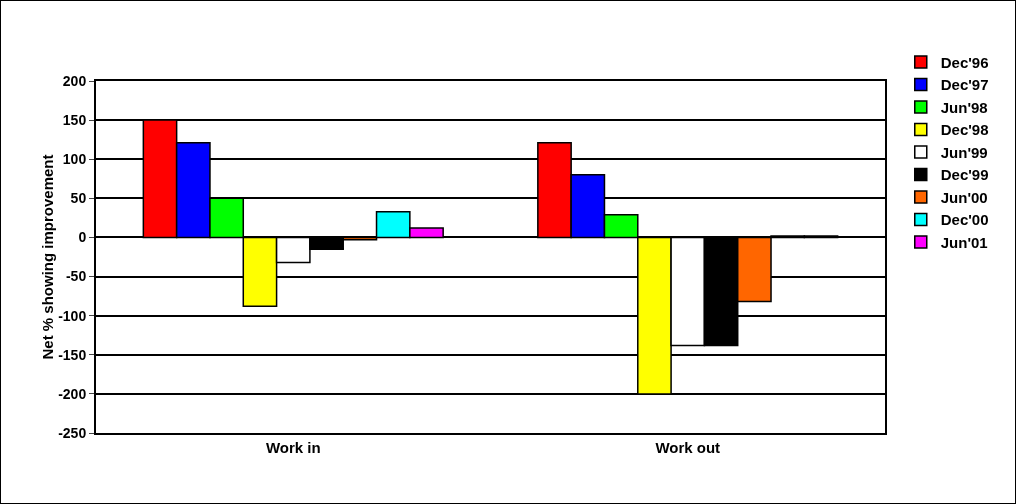  Describe the element at coordinates (964, 130) in the screenshot. I see `legend-label: Dec'98` at that location.